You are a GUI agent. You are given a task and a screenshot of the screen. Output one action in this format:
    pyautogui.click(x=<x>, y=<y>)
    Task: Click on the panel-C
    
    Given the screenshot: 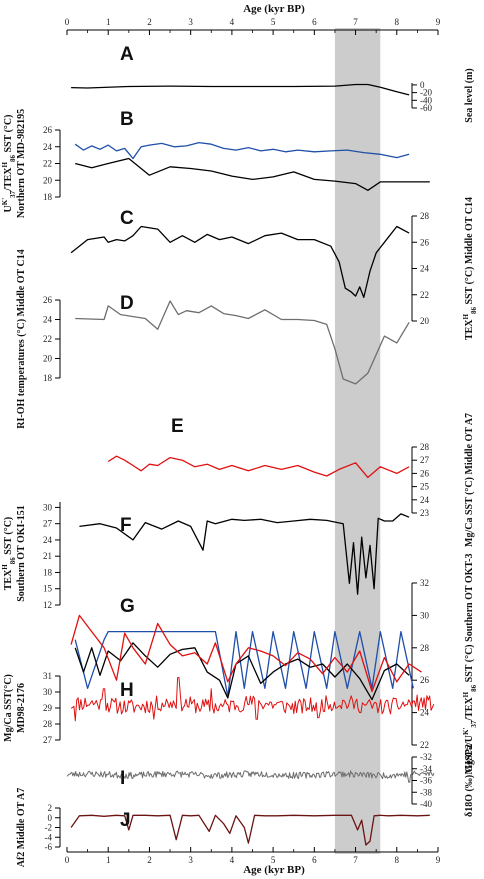 What is the action you would take?
    pyautogui.click(x=240, y=262)
    